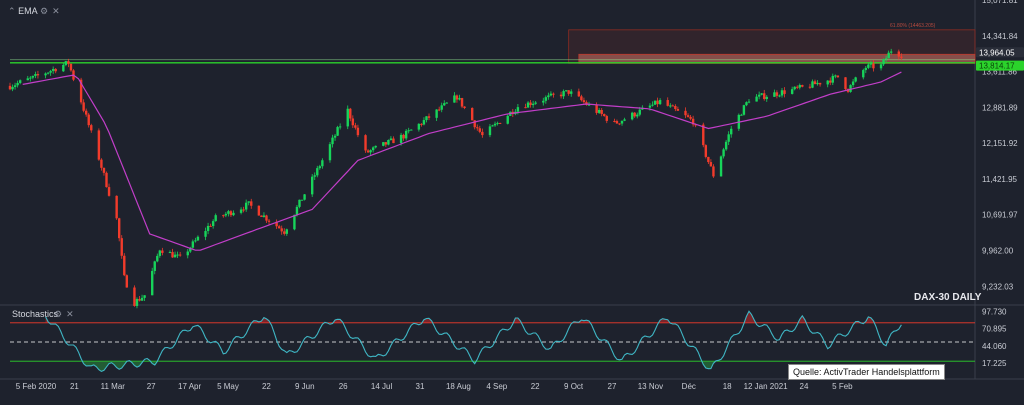  I want to click on ema-indicator-icons: ⚙✕, so click(52, 11).